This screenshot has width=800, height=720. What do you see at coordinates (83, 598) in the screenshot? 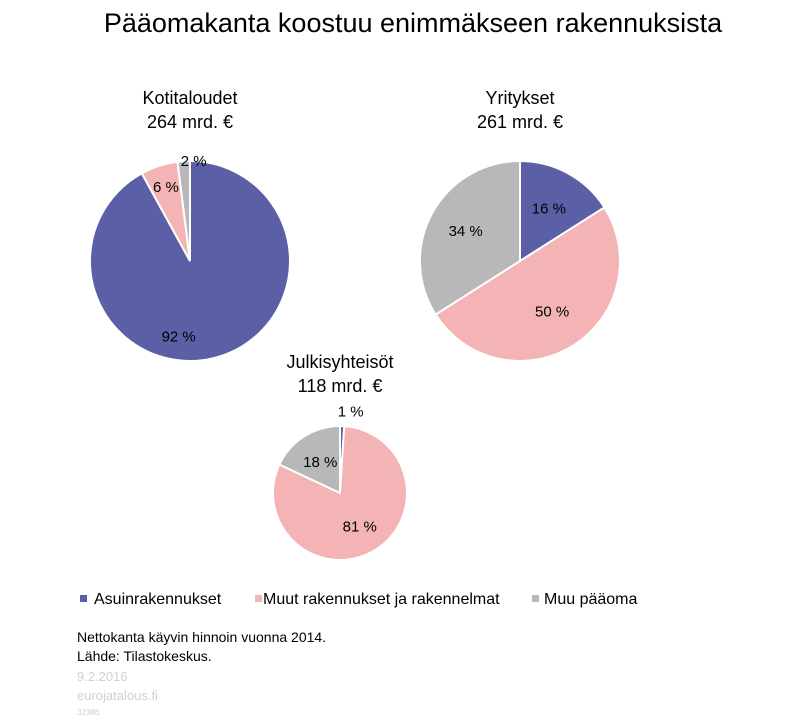
I see `legend-swatch-asuinrakennukset` at bounding box center [83, 598].